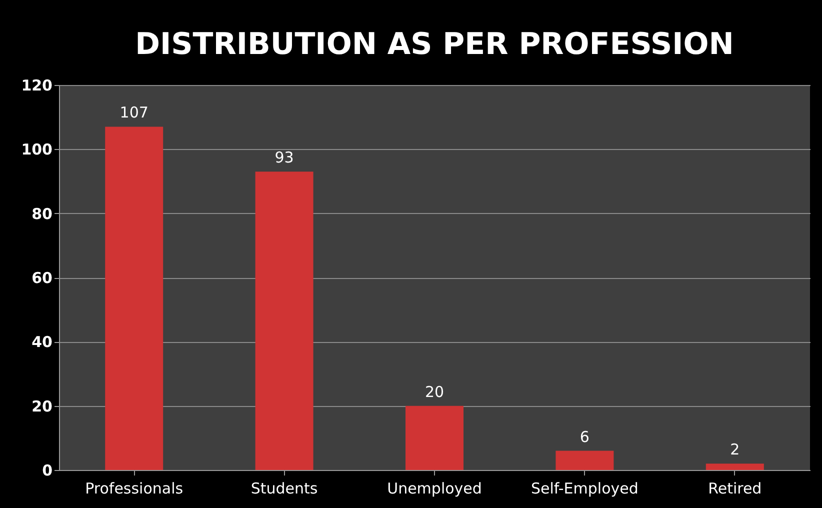 The image size is (822, 508). What do you see at coordinates (735, 449) in the screenshot?
I see `data-label: 2` at bounding box center [735, 449].